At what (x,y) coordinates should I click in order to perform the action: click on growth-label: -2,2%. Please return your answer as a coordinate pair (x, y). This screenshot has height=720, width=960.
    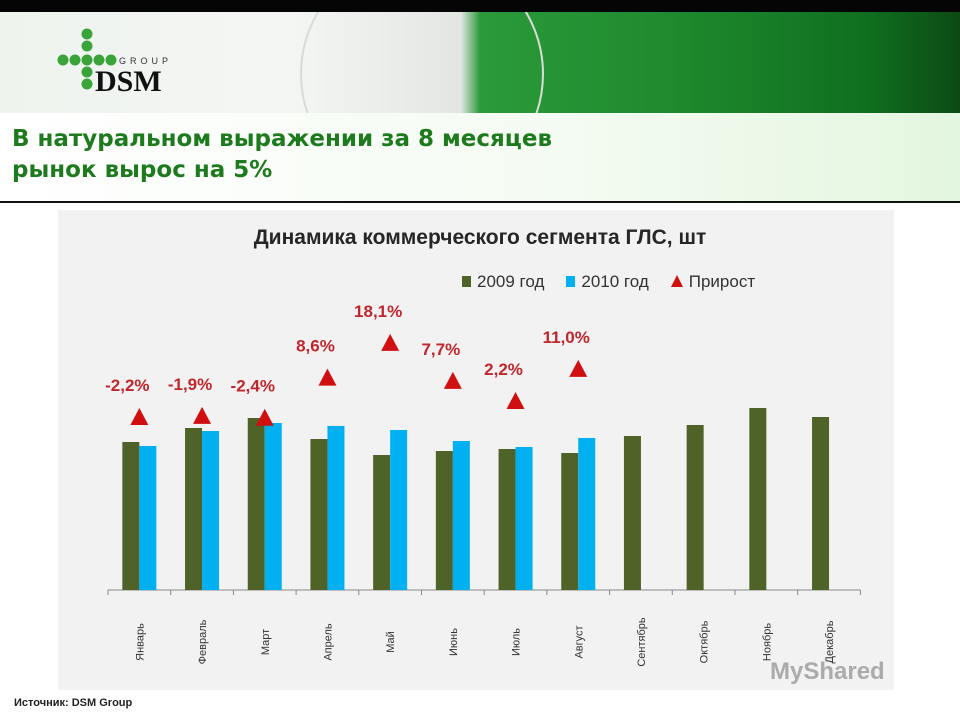
    Looking at the image, I should click on (127, 385).